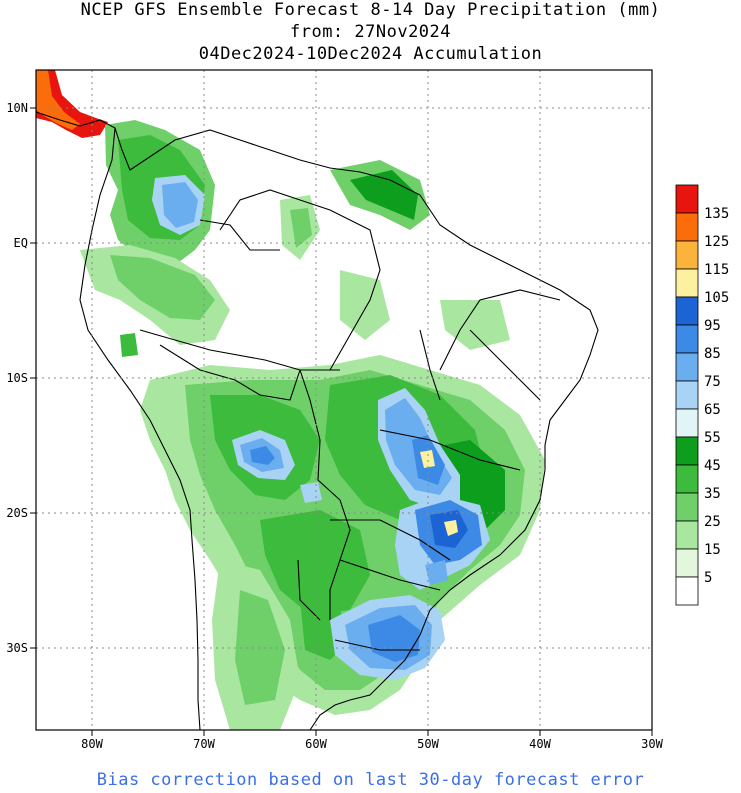  I want to click on lon-label-80w: 80W, so click(92, 744).